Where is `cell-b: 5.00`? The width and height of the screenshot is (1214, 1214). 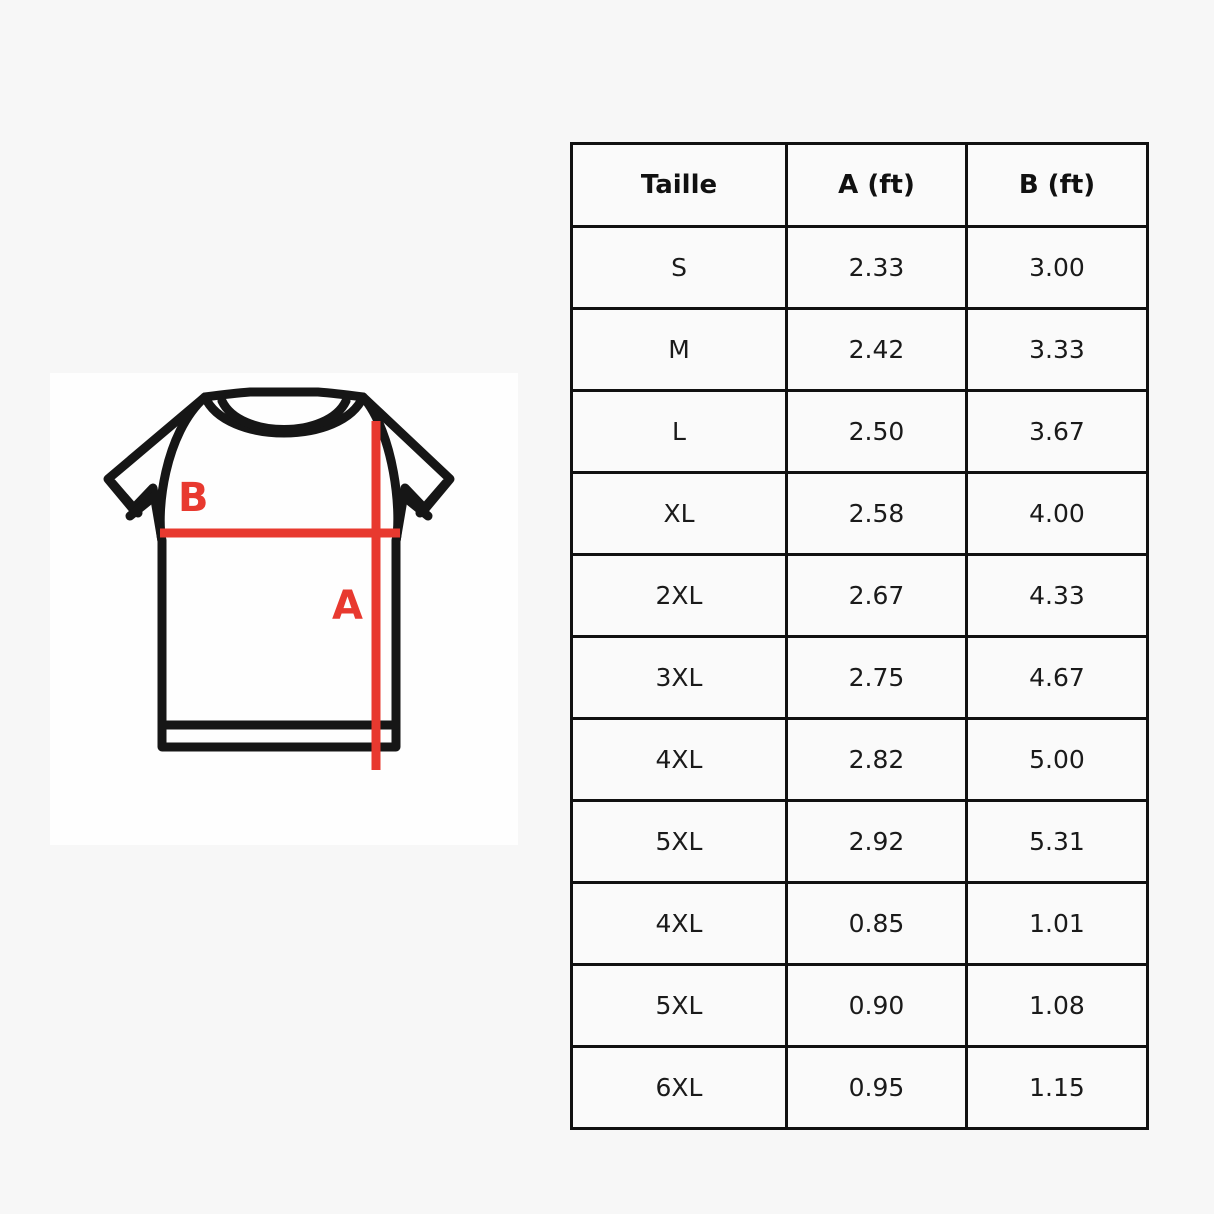 cell-b: 5.00 is located at coordinates (1057, 759).